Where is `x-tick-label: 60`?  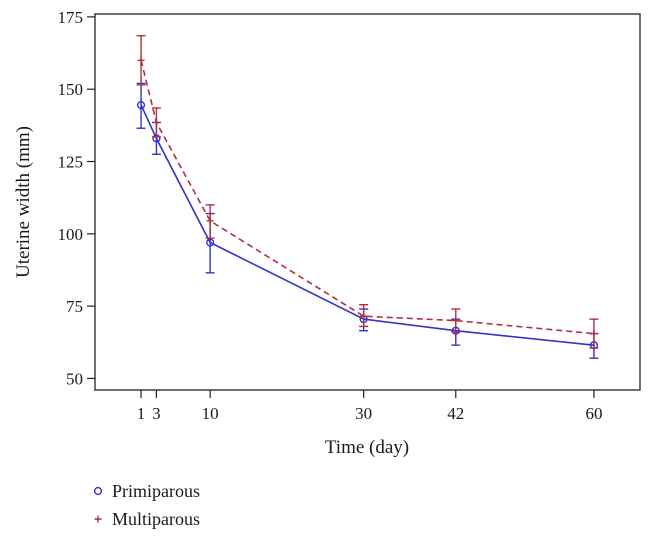
x-tick-label: 60 is located at coordinates (593, 413).